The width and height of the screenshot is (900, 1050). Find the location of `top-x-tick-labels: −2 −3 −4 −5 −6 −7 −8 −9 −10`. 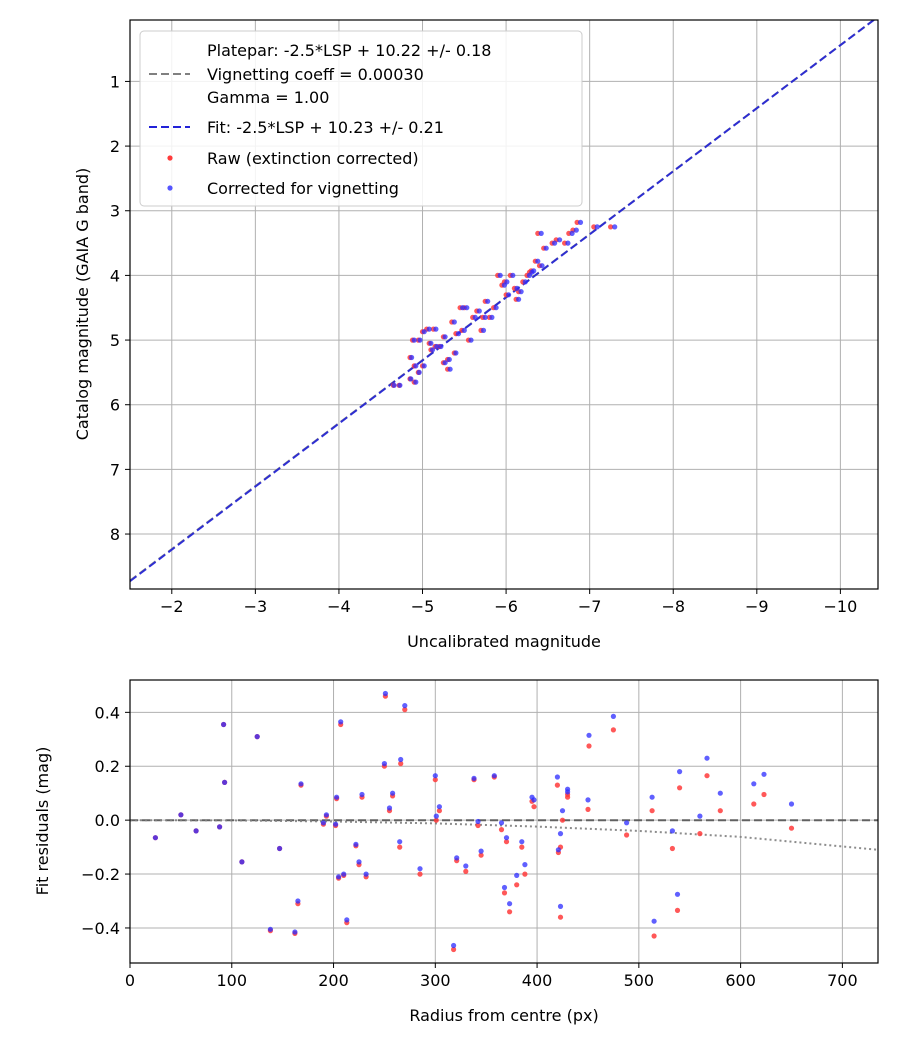

top-x-tick-labels: −2 −3 −4 −5 −6 −7 −8 −9 −10 is located at coordinates (508, 602).